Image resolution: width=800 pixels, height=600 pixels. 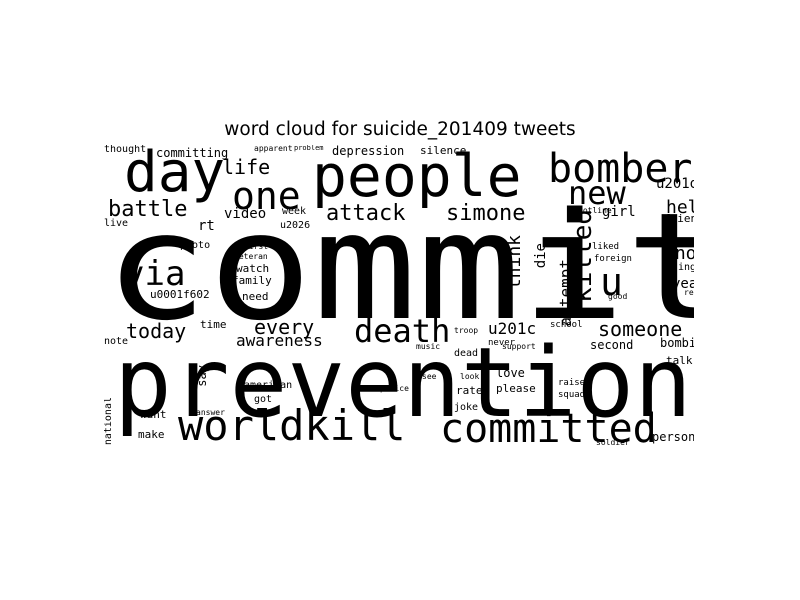 What do you see at coordinates (548, 428) in the screenshot?
I see `word: committed` at bounding box center [548, 428].